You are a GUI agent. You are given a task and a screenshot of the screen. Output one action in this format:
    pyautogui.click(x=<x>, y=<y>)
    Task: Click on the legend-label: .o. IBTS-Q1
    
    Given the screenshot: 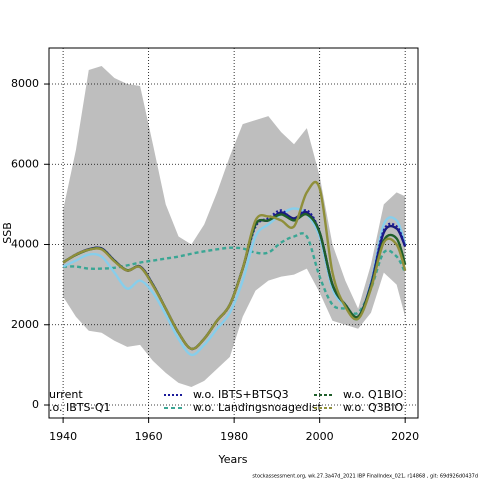 What is the action you would take?
    pyautogui.click(x=80, y=407)
    